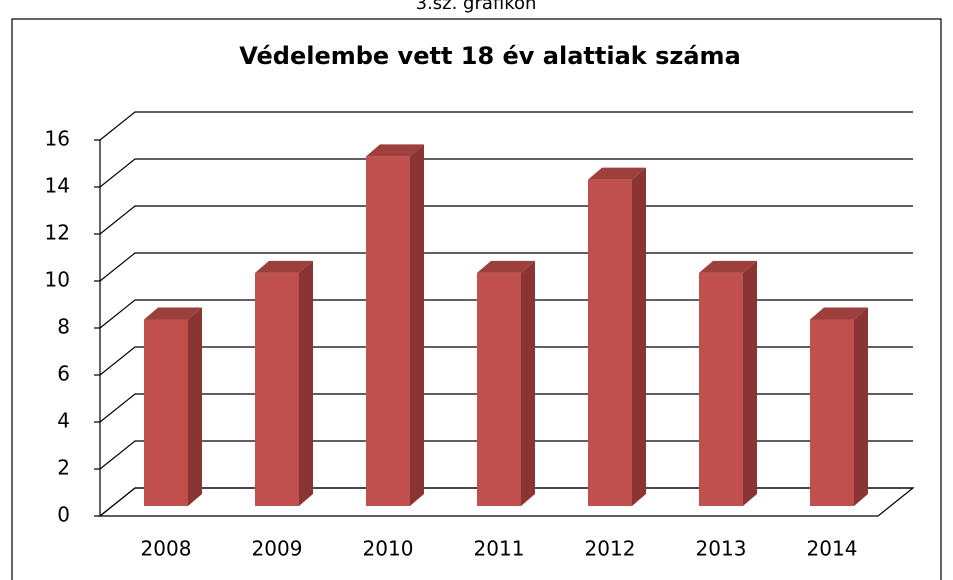 This screenshot has width=953, height=580. Describe the element at coordinates (610, 549) in the screenshot. I see `x-tick-label: 2012` at that location.